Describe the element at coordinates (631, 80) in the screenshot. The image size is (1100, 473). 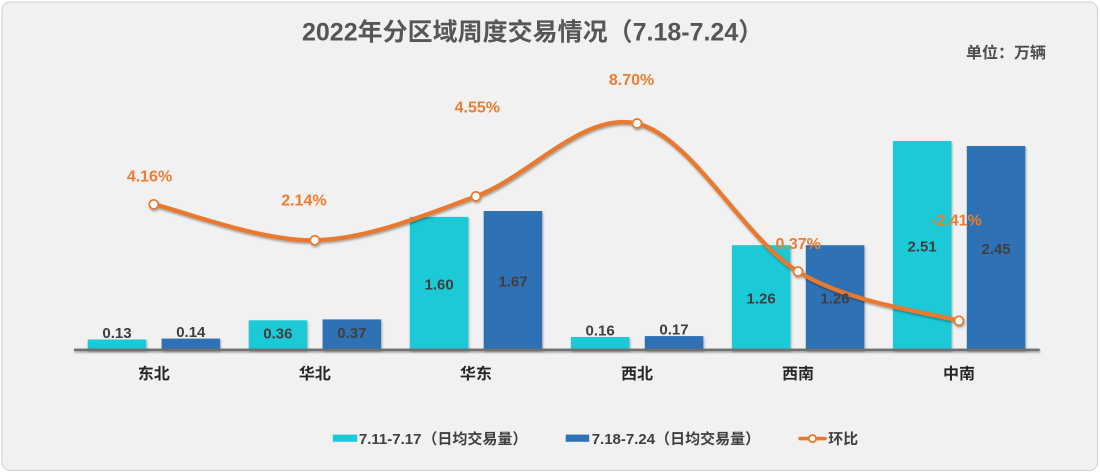
I see `svg-text: 8.70%` at that location.